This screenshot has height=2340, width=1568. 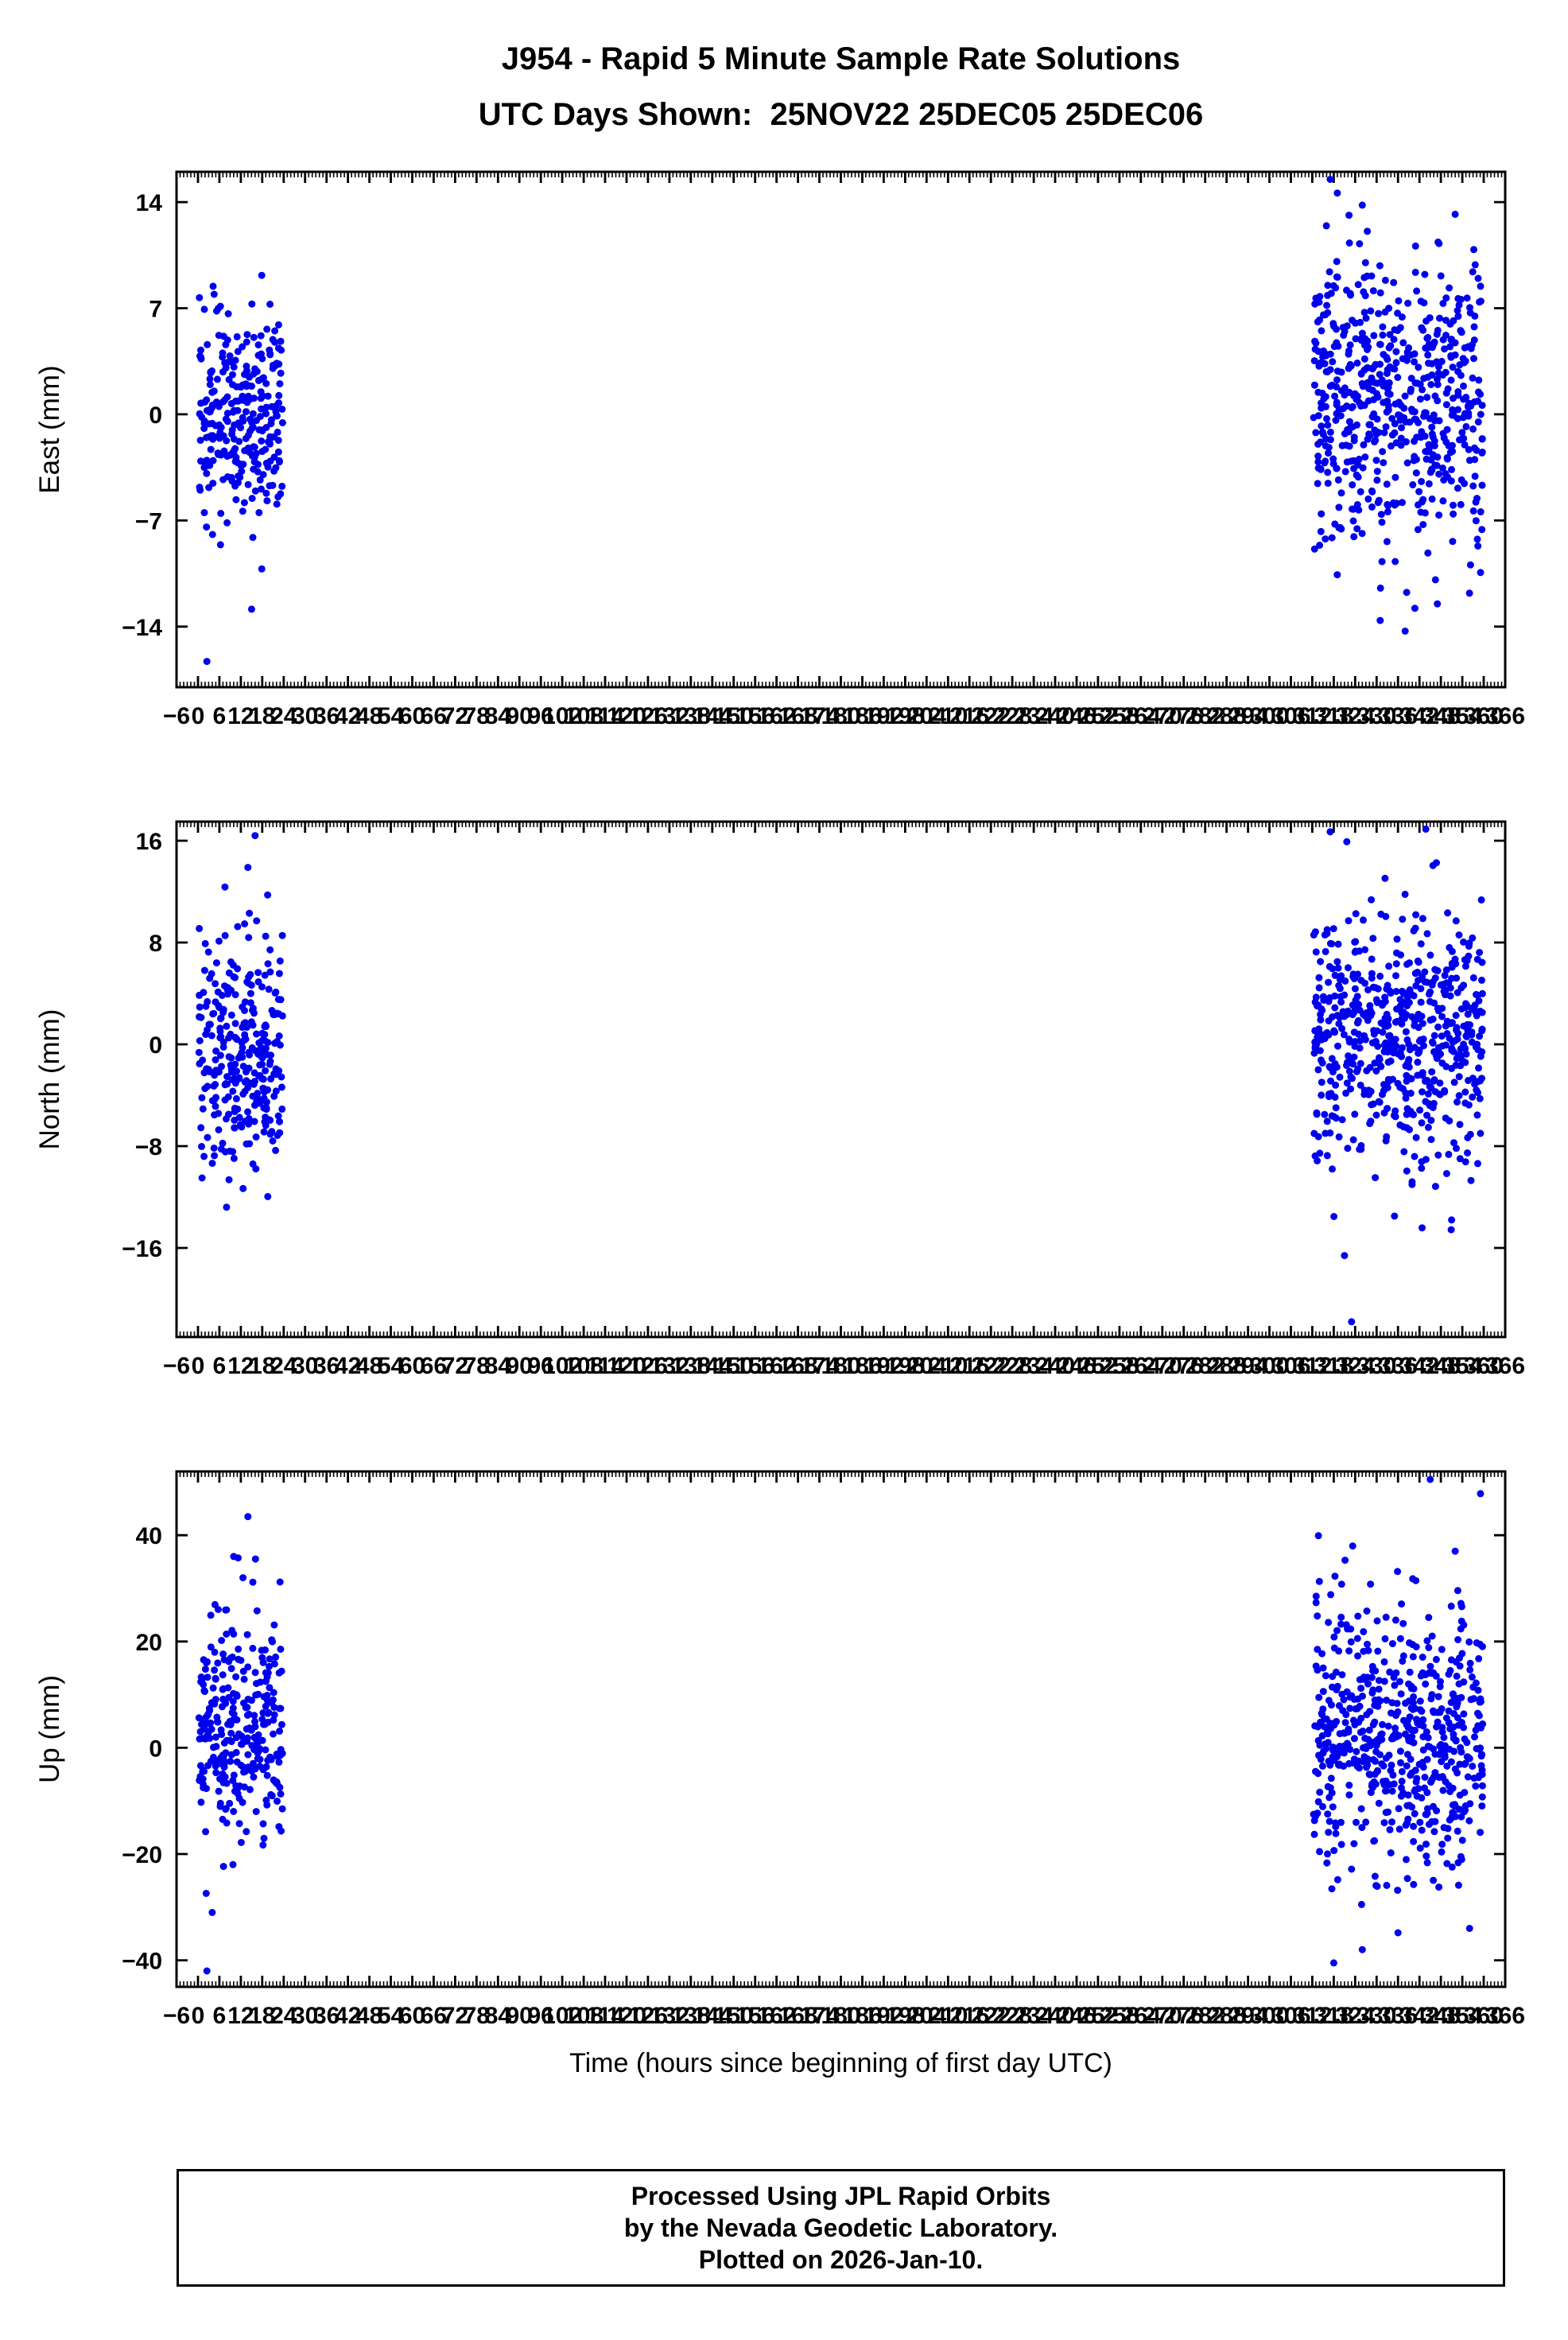 What do you see at coordinates (142, 1962) in the screenshot?
I see `svg-text: −40` at bounding box center [142, 1962].